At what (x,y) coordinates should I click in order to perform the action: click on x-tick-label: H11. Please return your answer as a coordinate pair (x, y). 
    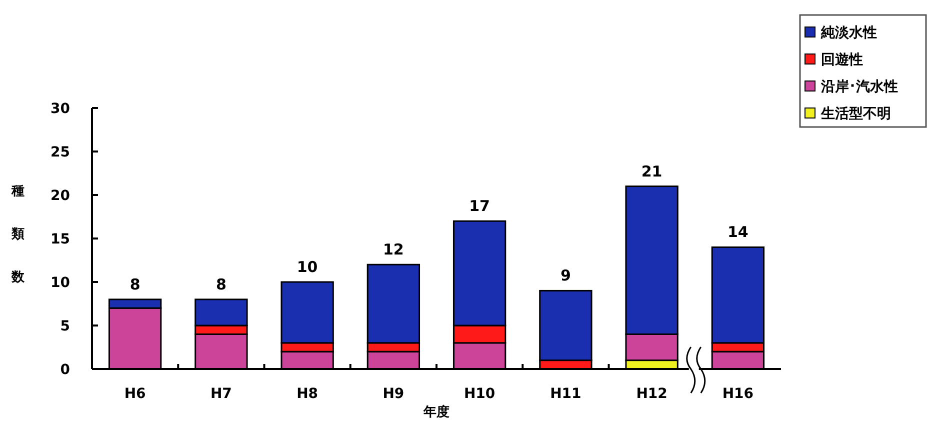
    Looking at the image, I should click on (566, 394).